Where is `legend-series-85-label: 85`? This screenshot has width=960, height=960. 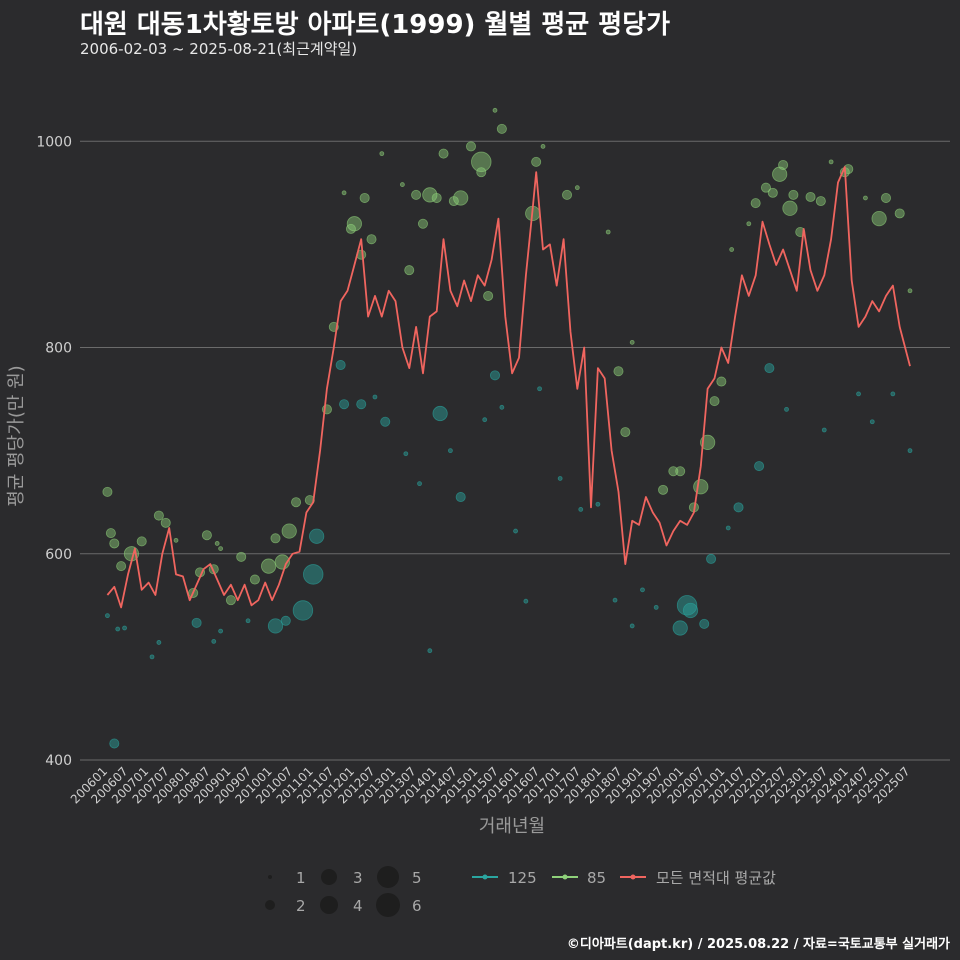 legend-series-85-label: 85 is located at coordinates (596, 878).